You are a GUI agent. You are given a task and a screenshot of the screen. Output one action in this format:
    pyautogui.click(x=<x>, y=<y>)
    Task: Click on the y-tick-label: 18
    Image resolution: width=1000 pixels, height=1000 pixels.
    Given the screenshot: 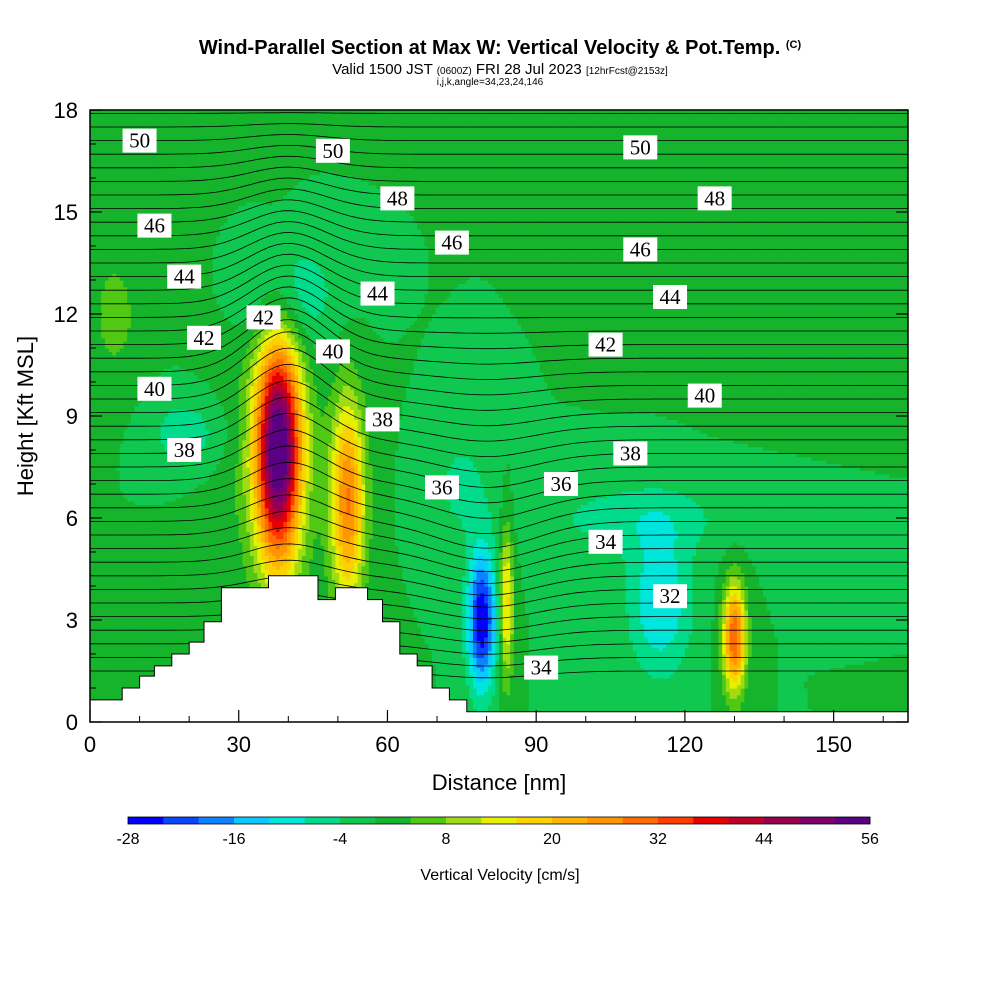 What is the action you would take?
    pyautogui.click(x=66, y=110)
    